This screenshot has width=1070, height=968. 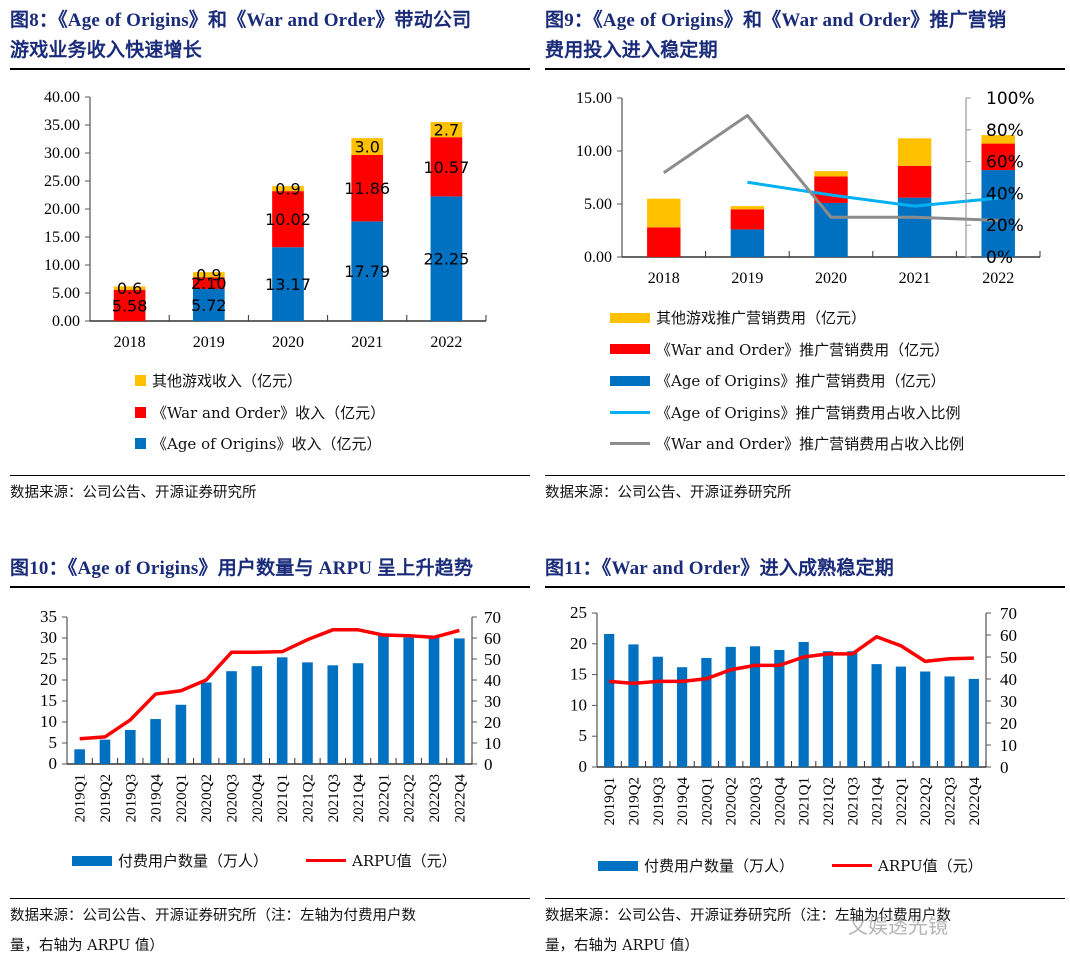 I want to click on y-tick-label: 30, so click(x=48, y=637).